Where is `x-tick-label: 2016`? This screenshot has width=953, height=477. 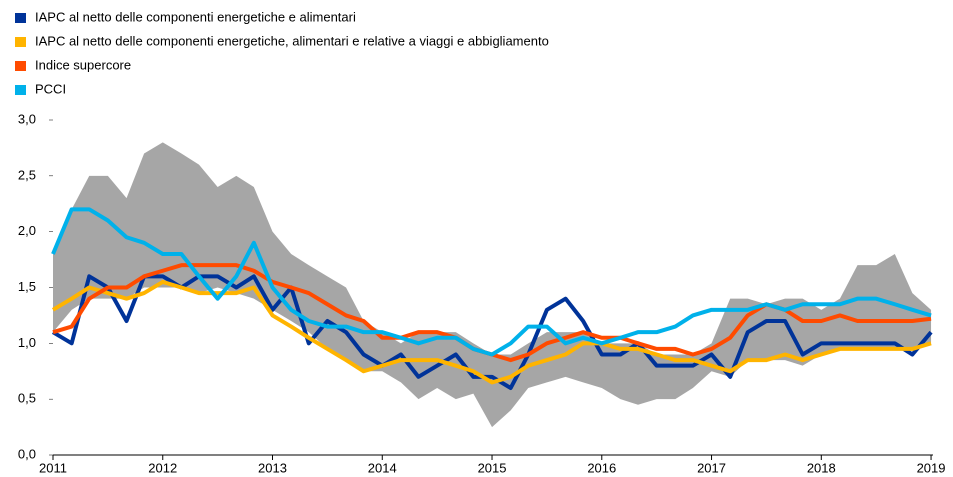
x-tick-label: 2016 is located at coordinates (601, 467).